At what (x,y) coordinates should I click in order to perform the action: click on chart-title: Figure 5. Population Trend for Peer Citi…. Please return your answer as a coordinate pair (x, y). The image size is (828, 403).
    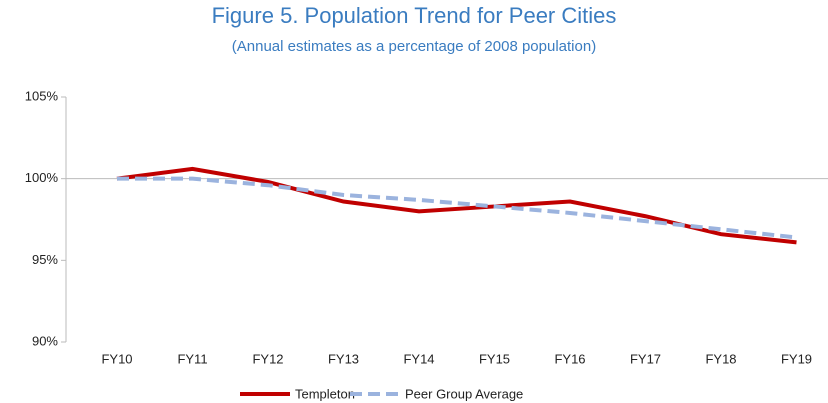
    Looking at the image, I should click on (414, 15).